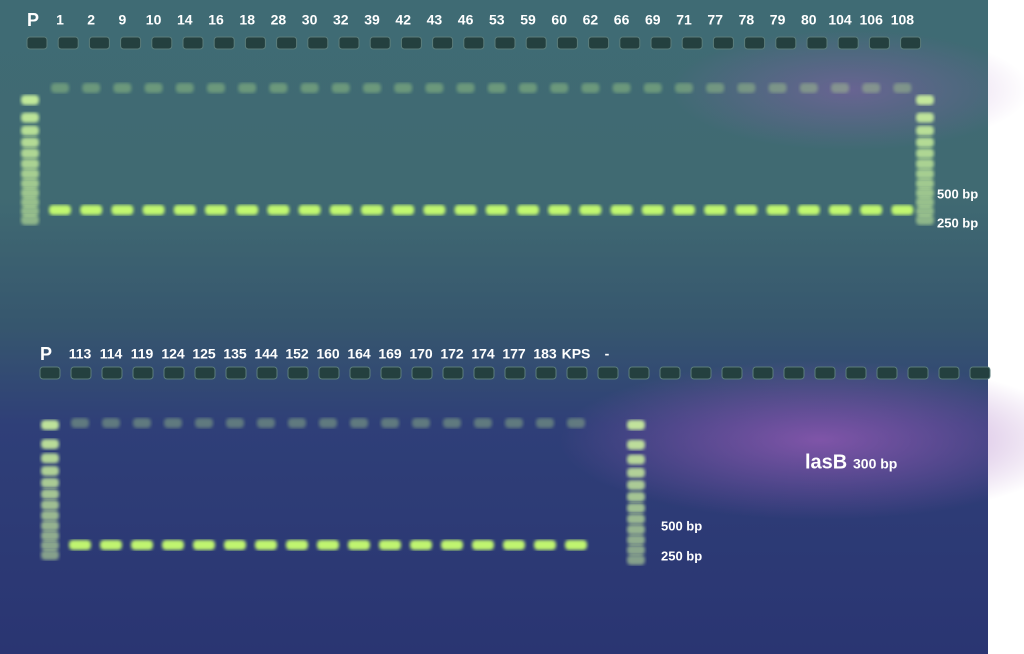 This screenshot has height=654, width=1024. What do you see at coordinates (545, 354) in the screenshot?
I see `lane-label: 183` at bounding box center [545, 354].